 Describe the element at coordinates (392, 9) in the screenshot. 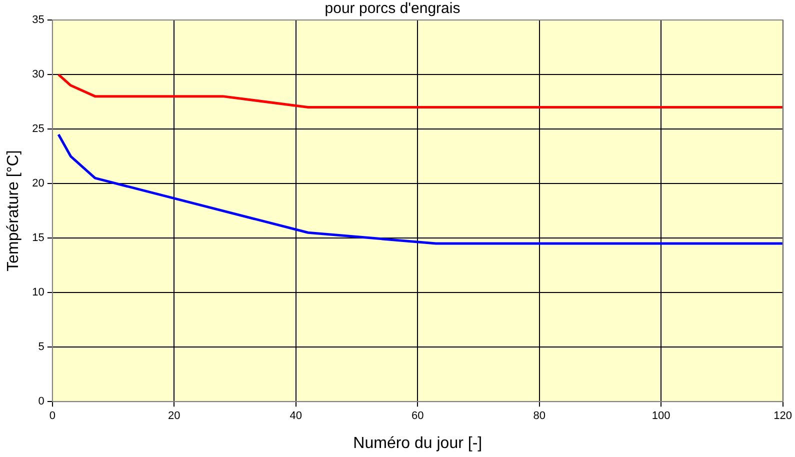

I see `chart-title: pour porcs d'engrais` at that location.